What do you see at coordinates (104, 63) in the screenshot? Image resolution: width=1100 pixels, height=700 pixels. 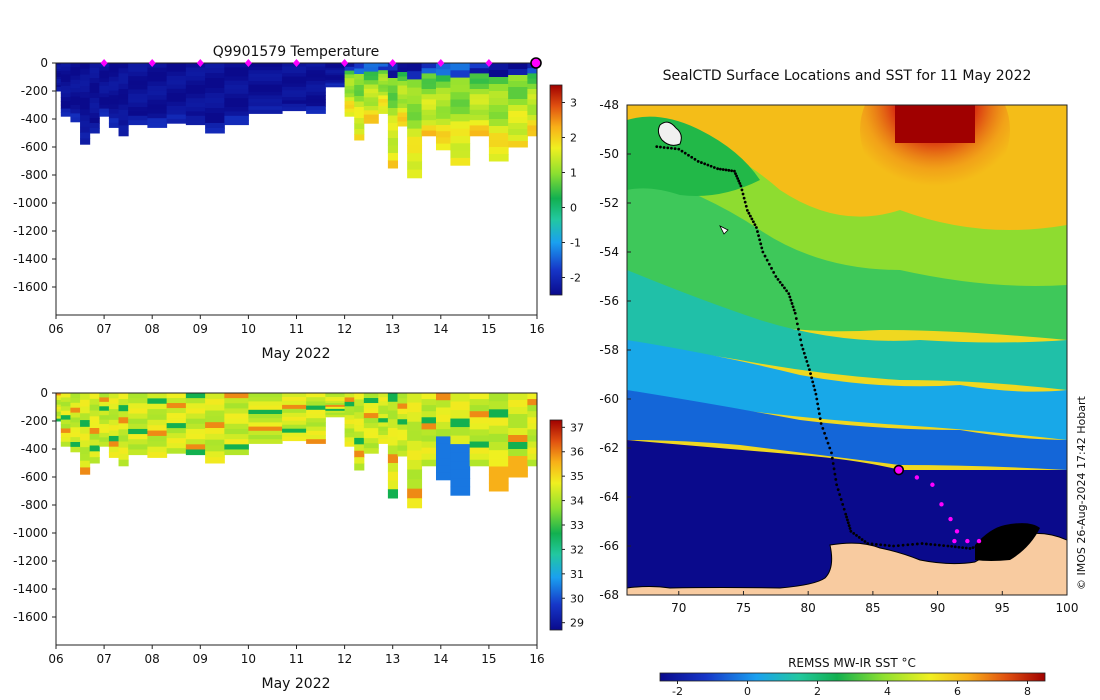 I see `profile-marker` at bounding box center [104, 63].